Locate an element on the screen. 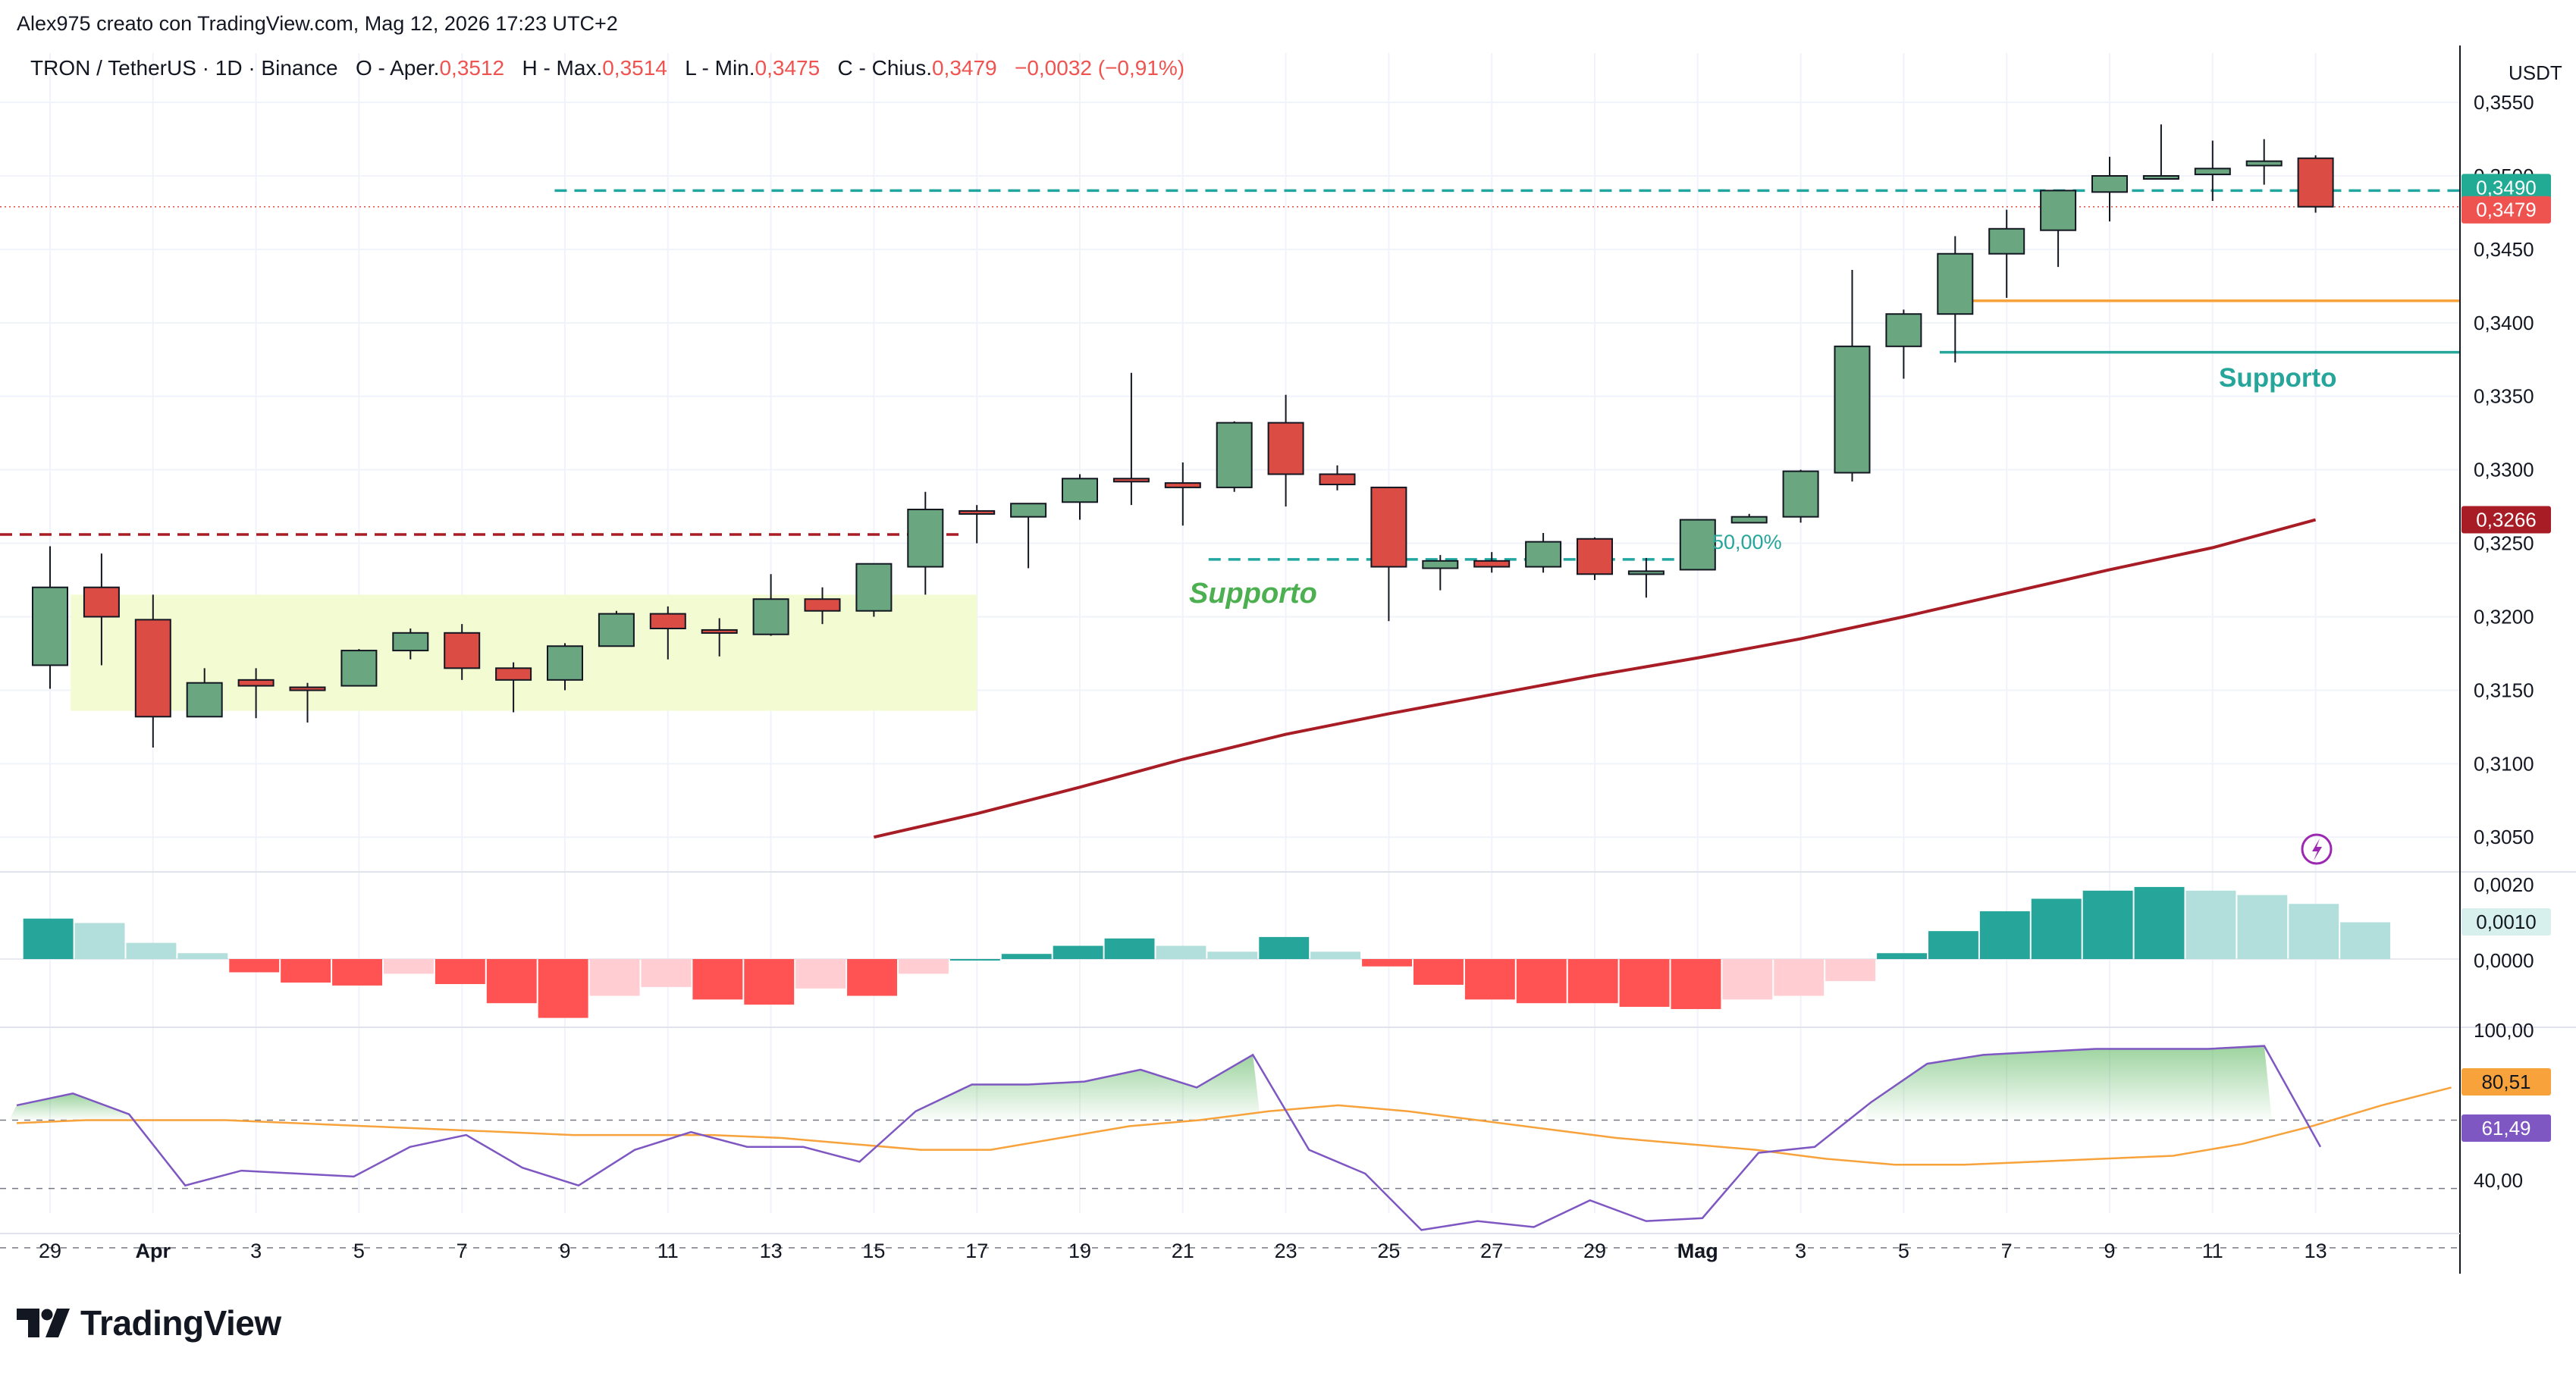 This screenshot has height=1373, width=2576. rsi-value-tag-bg is located at coordinates (2506, 1128).